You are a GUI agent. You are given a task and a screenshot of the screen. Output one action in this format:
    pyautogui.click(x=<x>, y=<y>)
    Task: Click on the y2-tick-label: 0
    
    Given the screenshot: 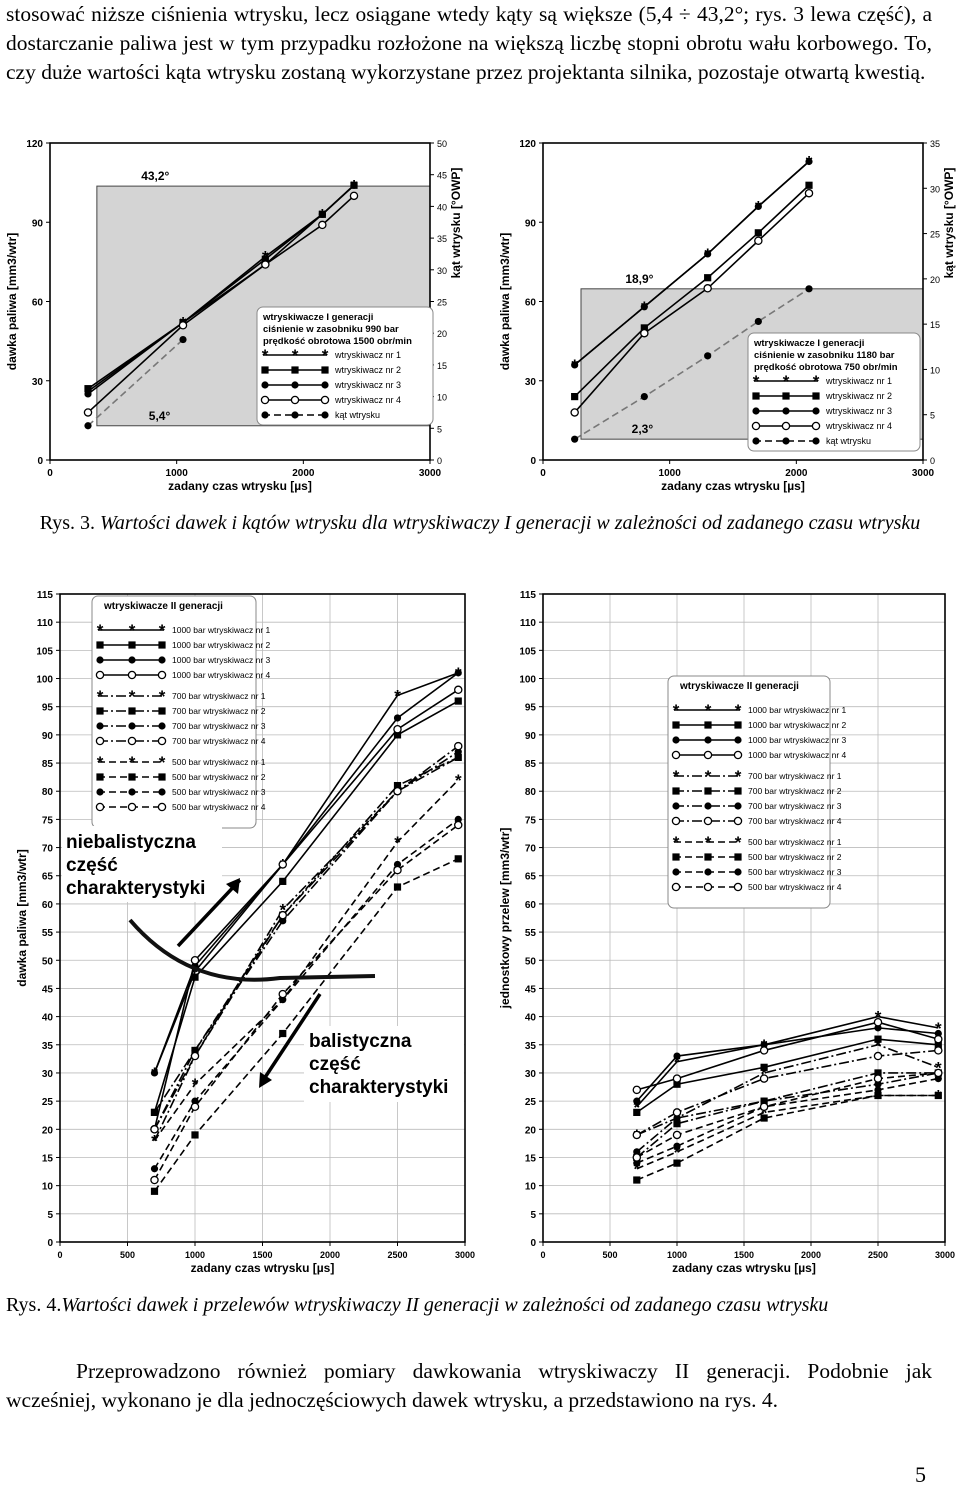 What is the action you would take?
    pyautogui.click(x=932, y=461)
    